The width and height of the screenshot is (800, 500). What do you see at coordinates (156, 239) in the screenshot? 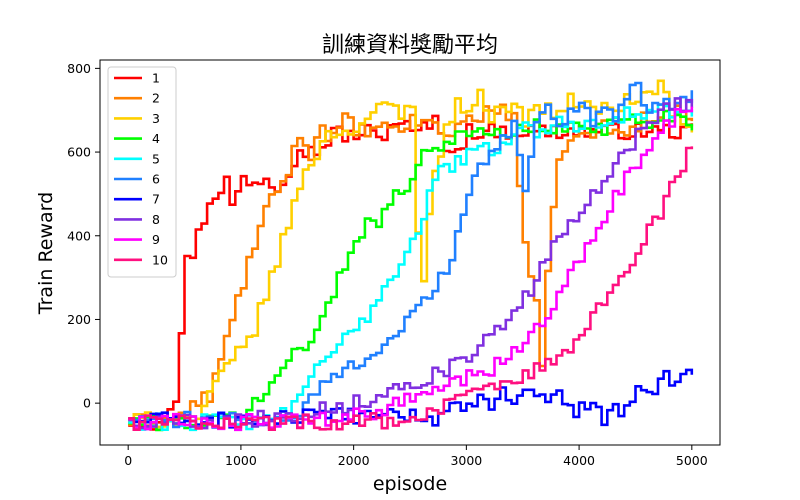
I see `legend-label-9: 9` at bounding box center [156, 239].